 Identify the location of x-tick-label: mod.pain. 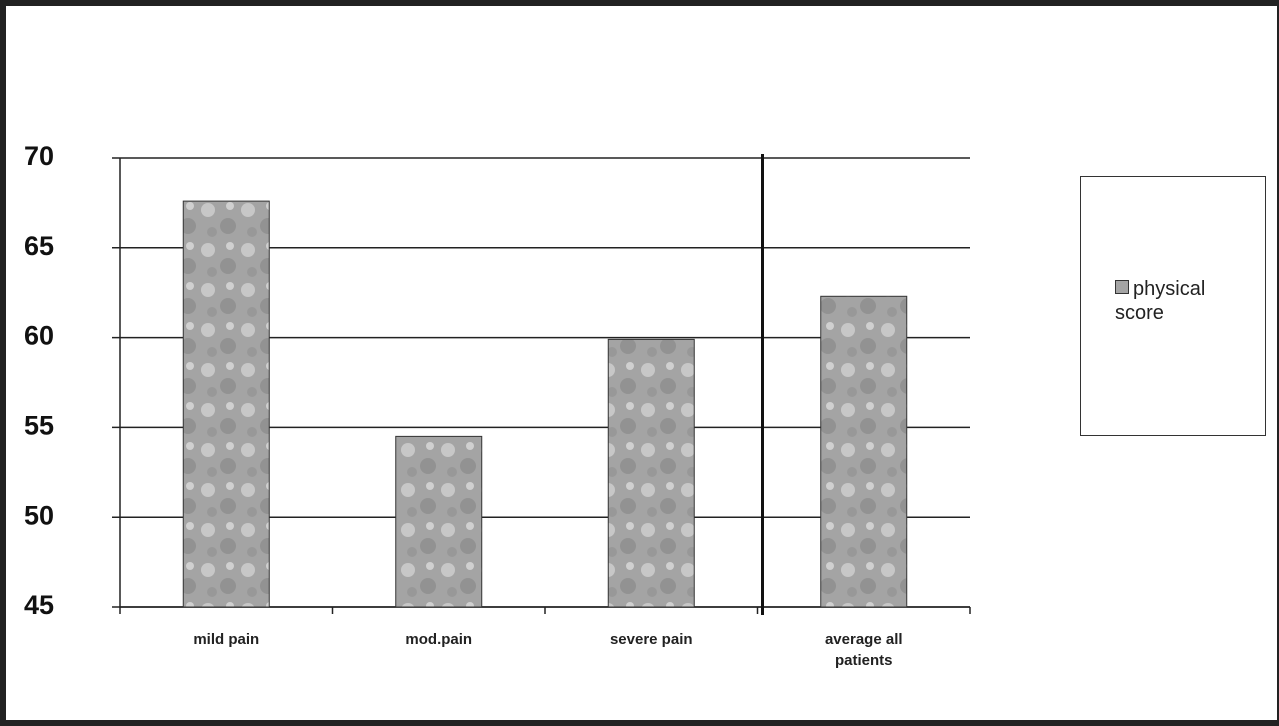
(439, 639).